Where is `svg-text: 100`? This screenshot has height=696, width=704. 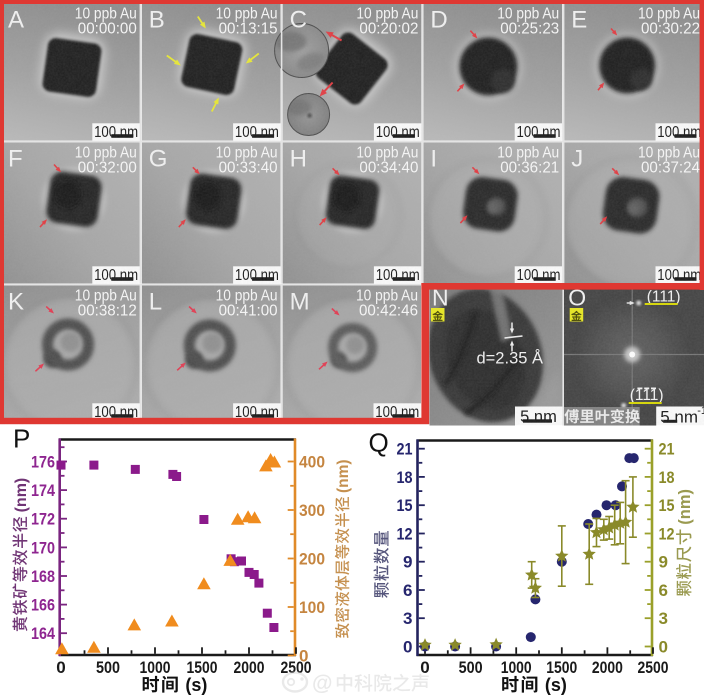 svg-text: 100 is located at coordinates (312, 607).